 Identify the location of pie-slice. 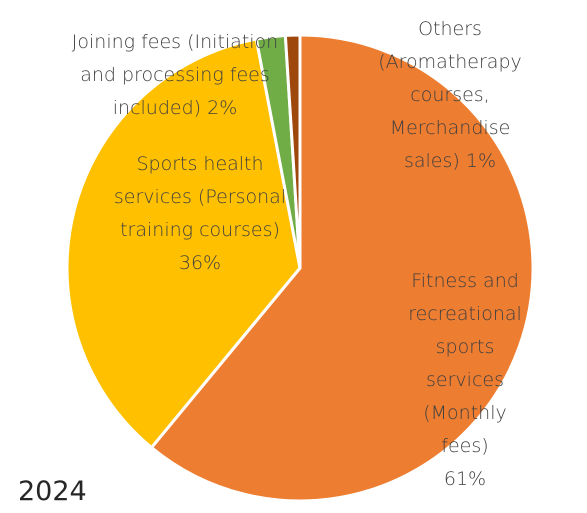
(292, 151).